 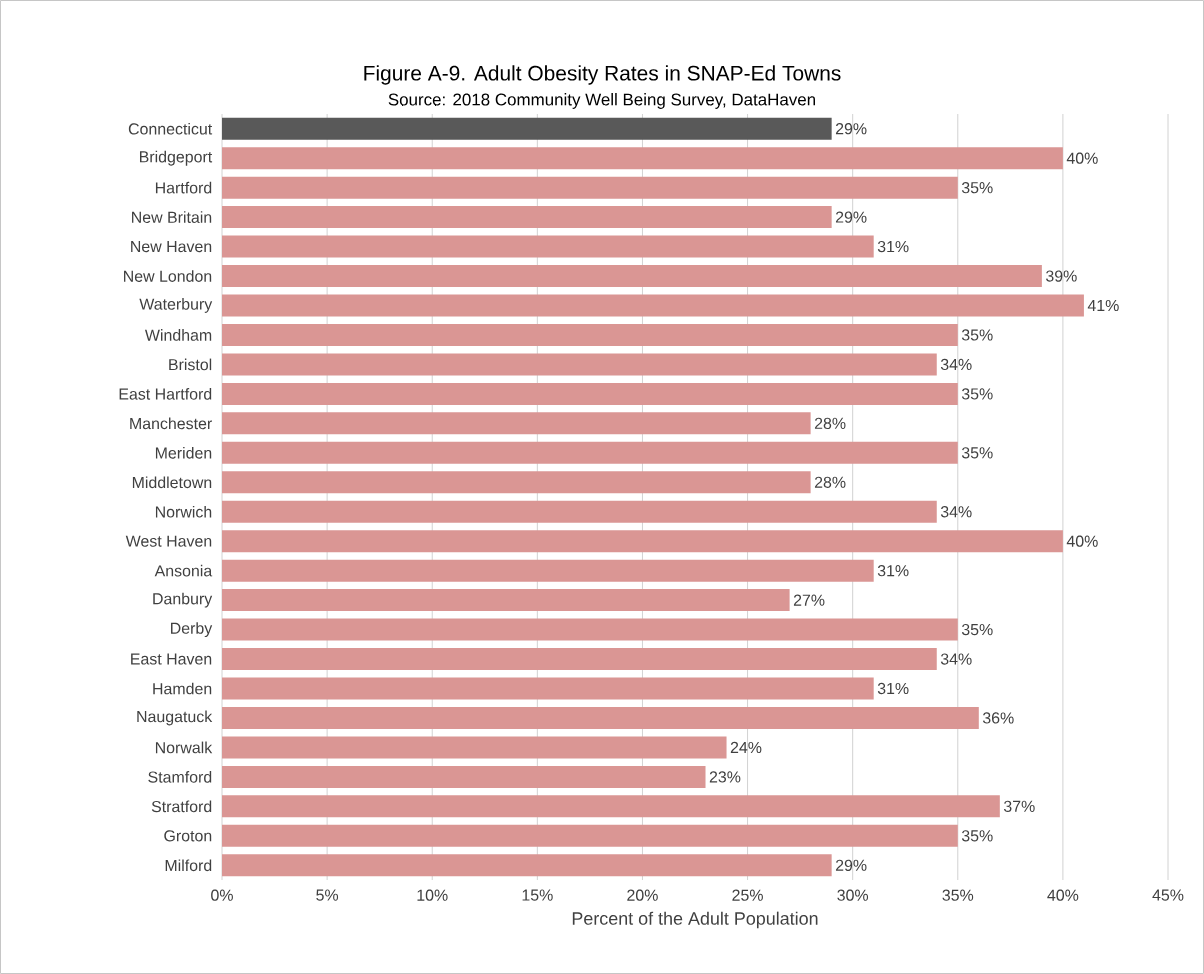 What do you see at coordinates (168, 276) in the screenshot?
I see `y-tick-label: New London` at bounding box center [168, 276].